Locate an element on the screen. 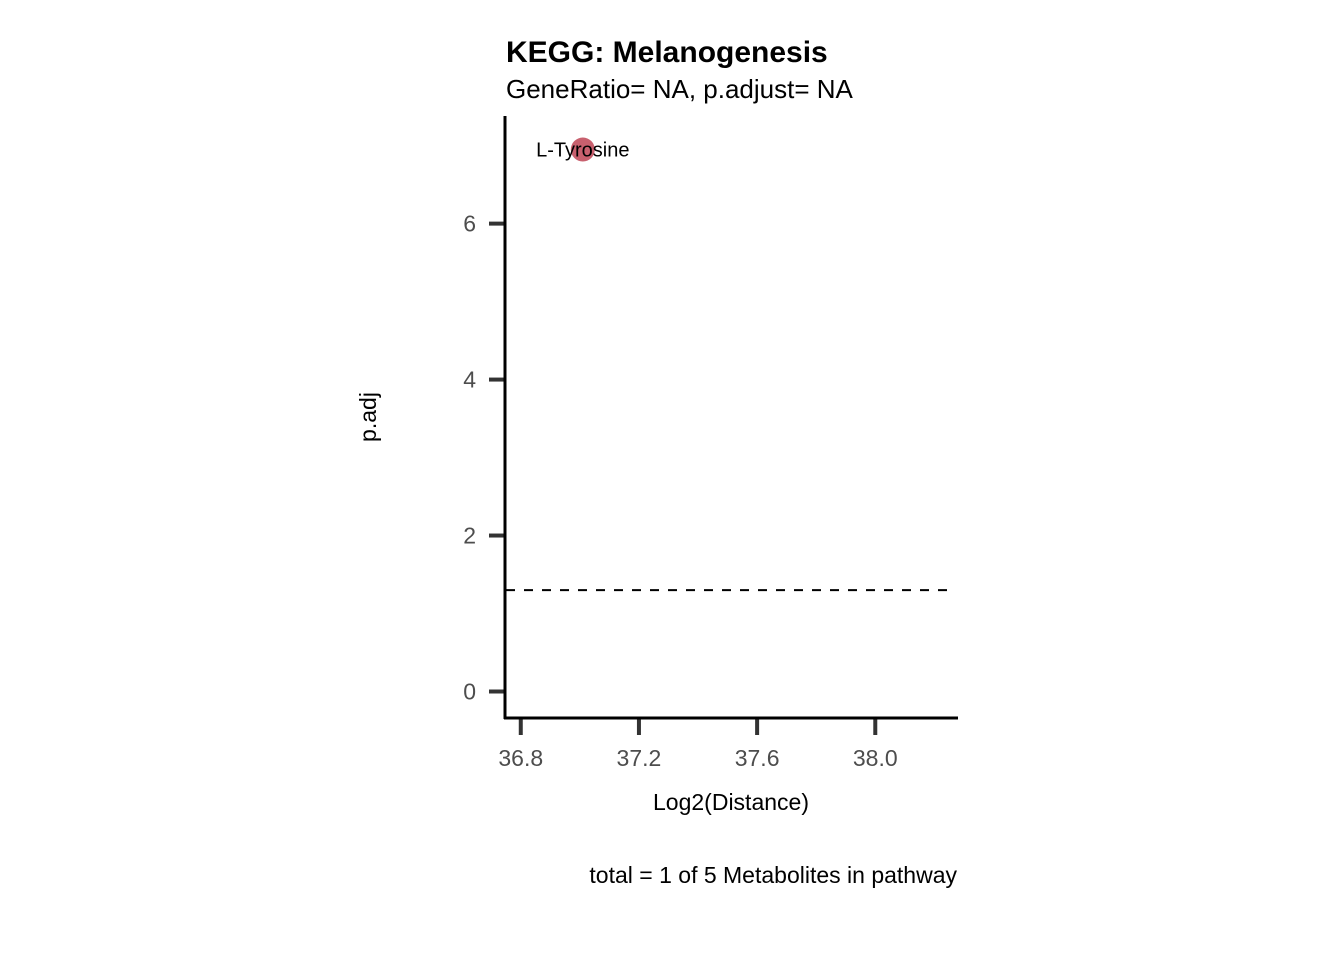 This screenshot has width=1344, height=960. data-point is located at coordinates (582, 149).